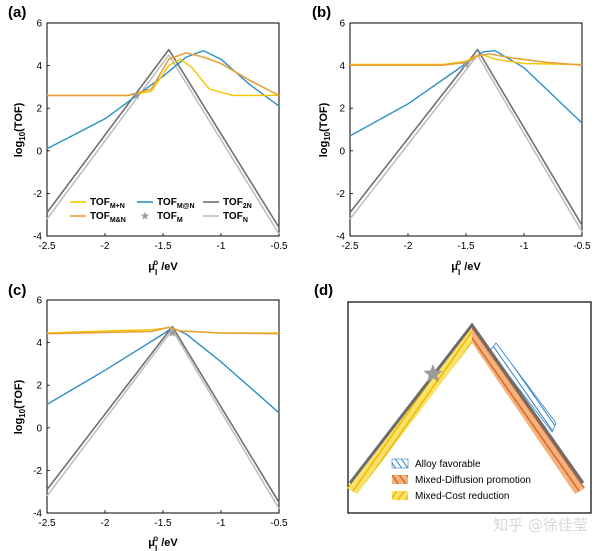 Image resolution: width=600 pixels, height=551 pixels. I want to click on volcano-ridge-line, so click(466, 403).